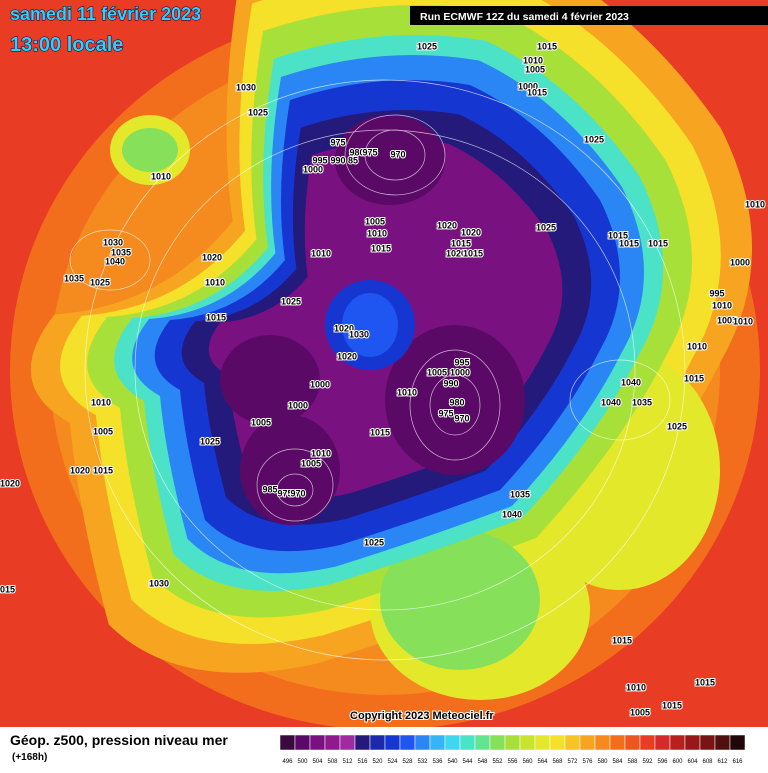  I want to click on scale-label: 528, so click(407, 762).